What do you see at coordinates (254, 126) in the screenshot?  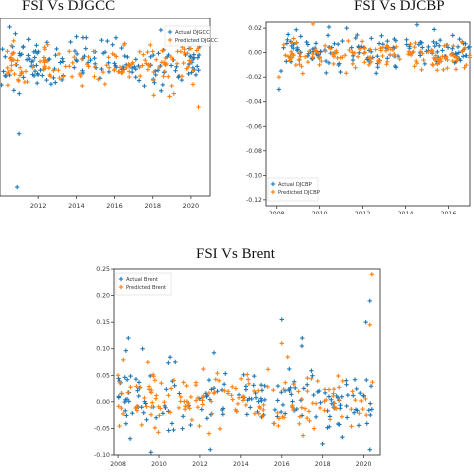 I see `y-tick-label: -0.06` at bounding box center [254, 126].